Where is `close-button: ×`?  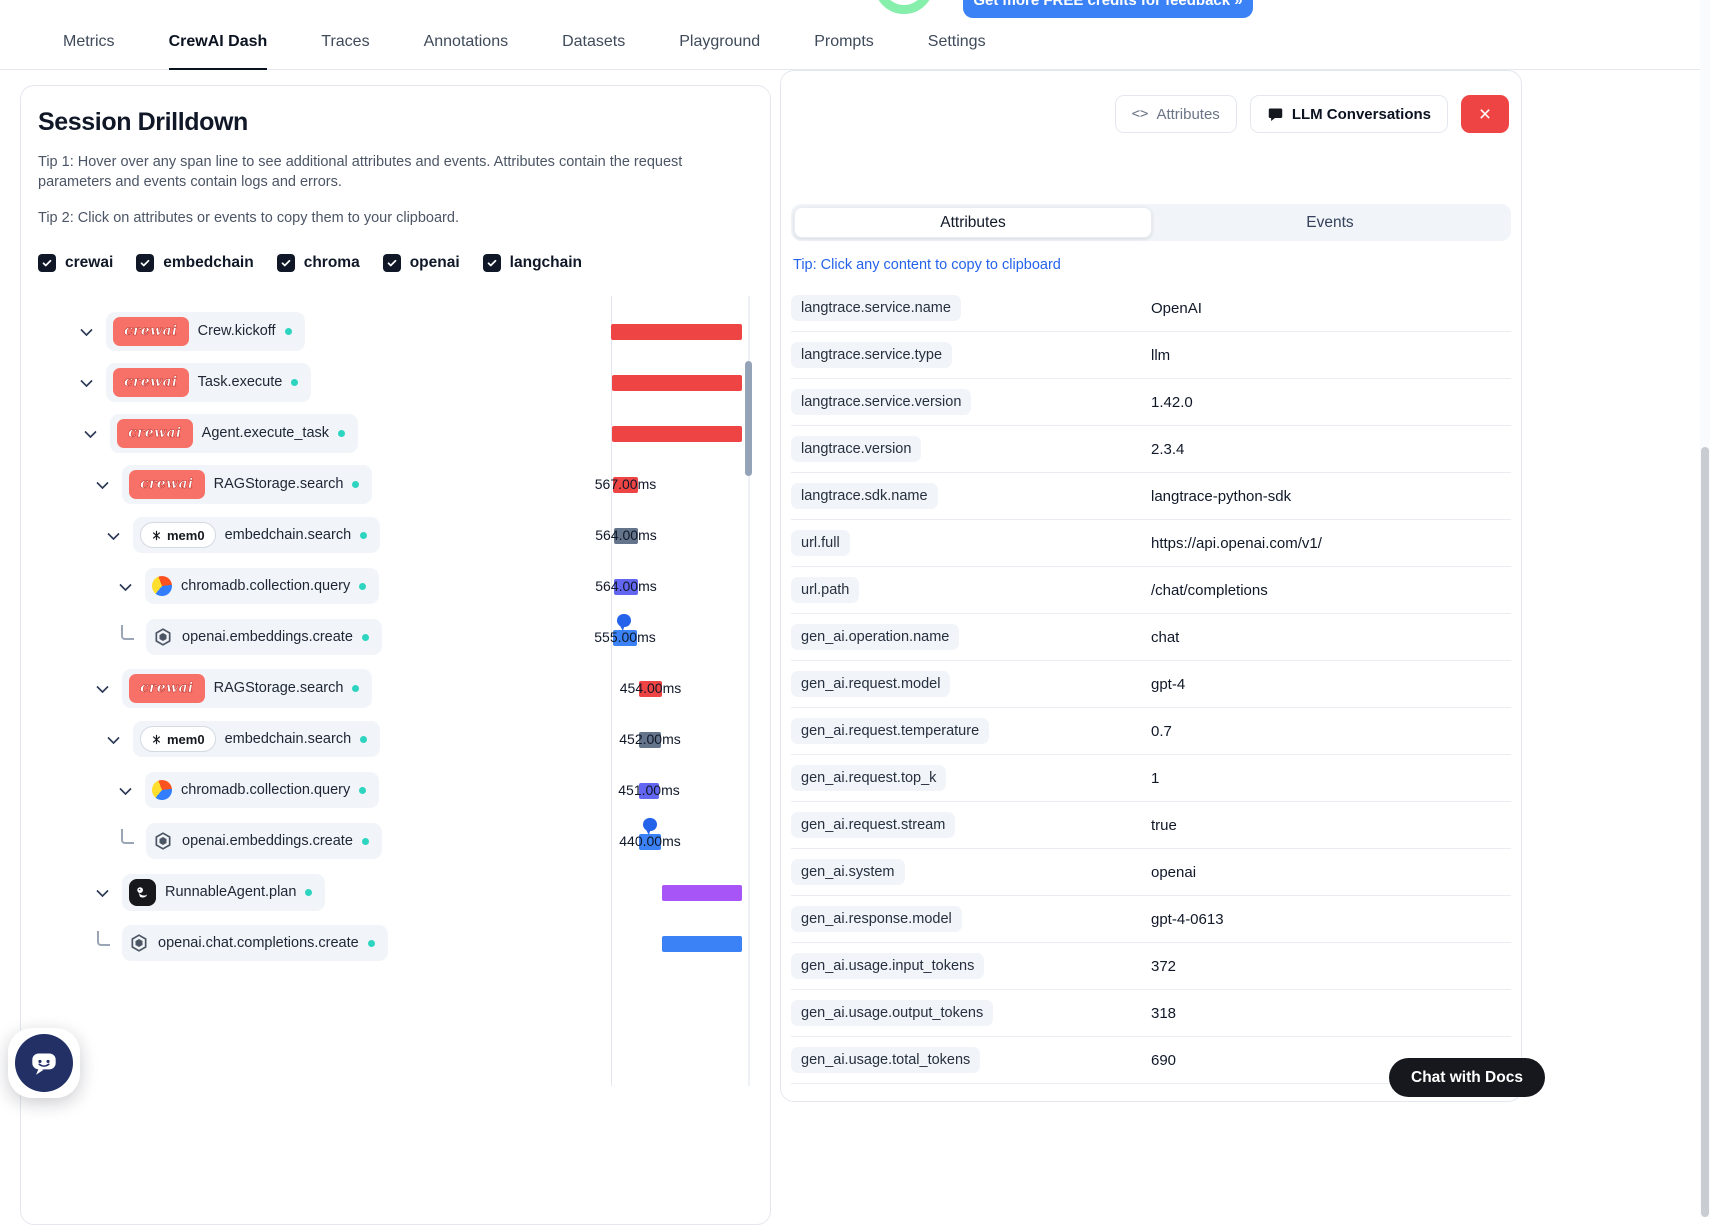
close-button: × is located at coordinates (1485, 114).